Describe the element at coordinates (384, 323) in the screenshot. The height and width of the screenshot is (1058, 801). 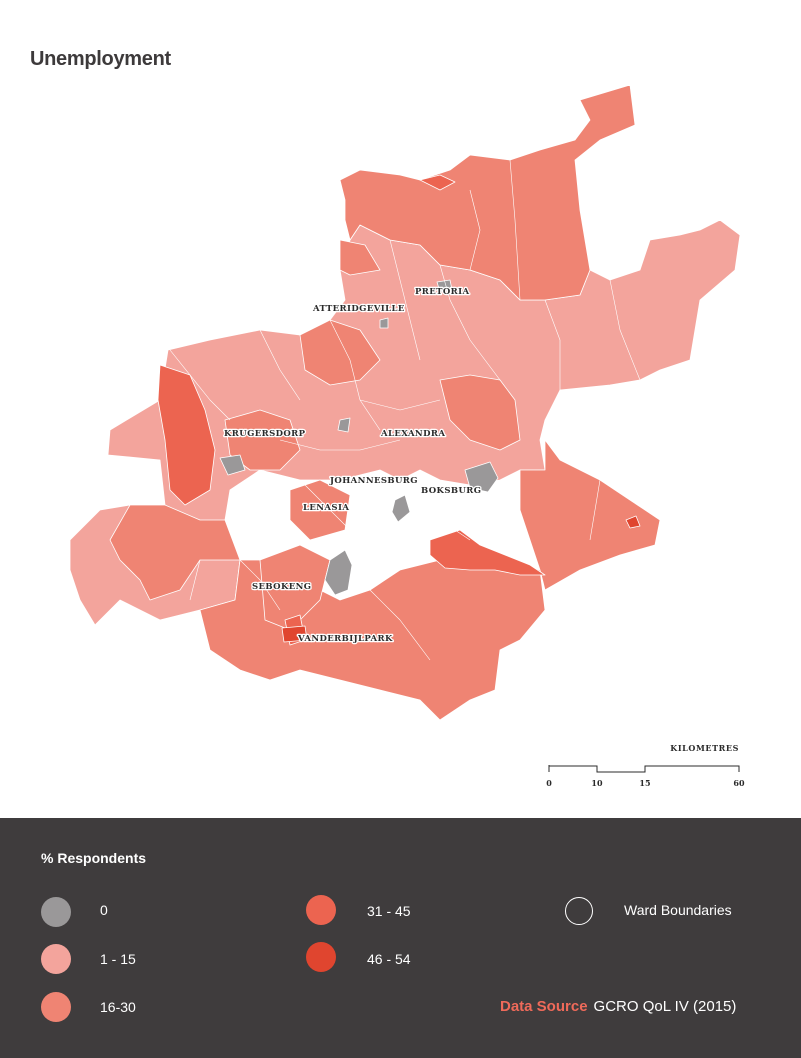
I see `region-0-north` at that location.